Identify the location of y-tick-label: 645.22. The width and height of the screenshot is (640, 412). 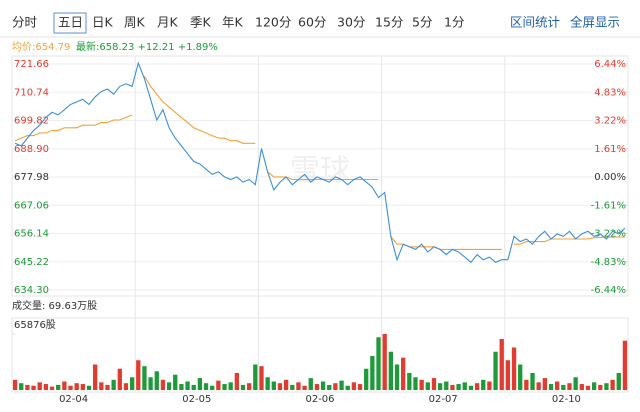
(31, 262).